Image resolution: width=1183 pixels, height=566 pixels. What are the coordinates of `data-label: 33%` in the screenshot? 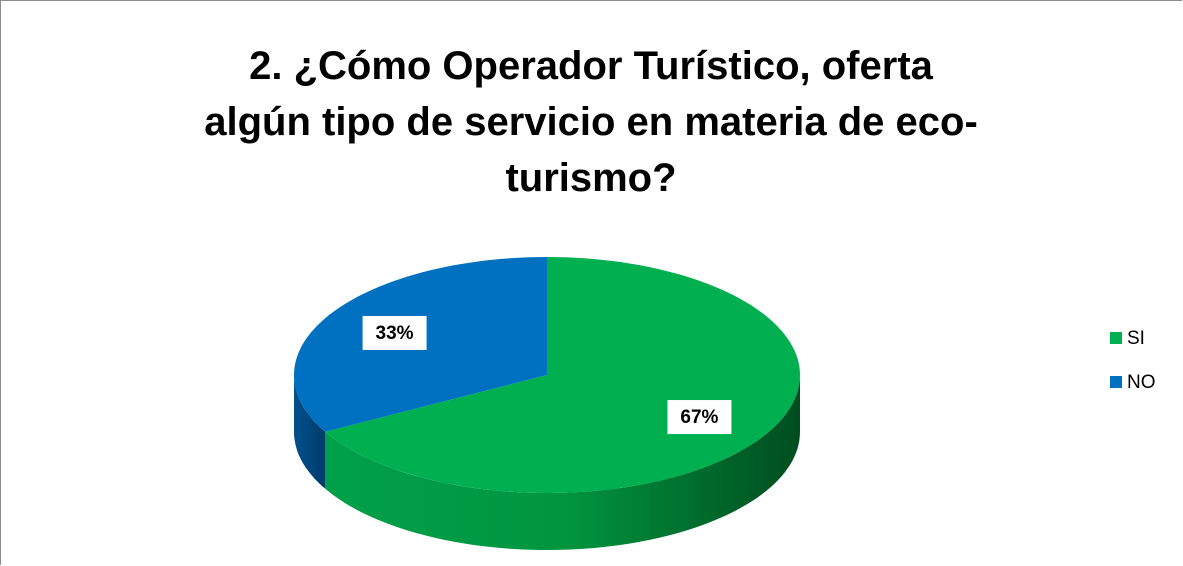 It's located at (395, 333).